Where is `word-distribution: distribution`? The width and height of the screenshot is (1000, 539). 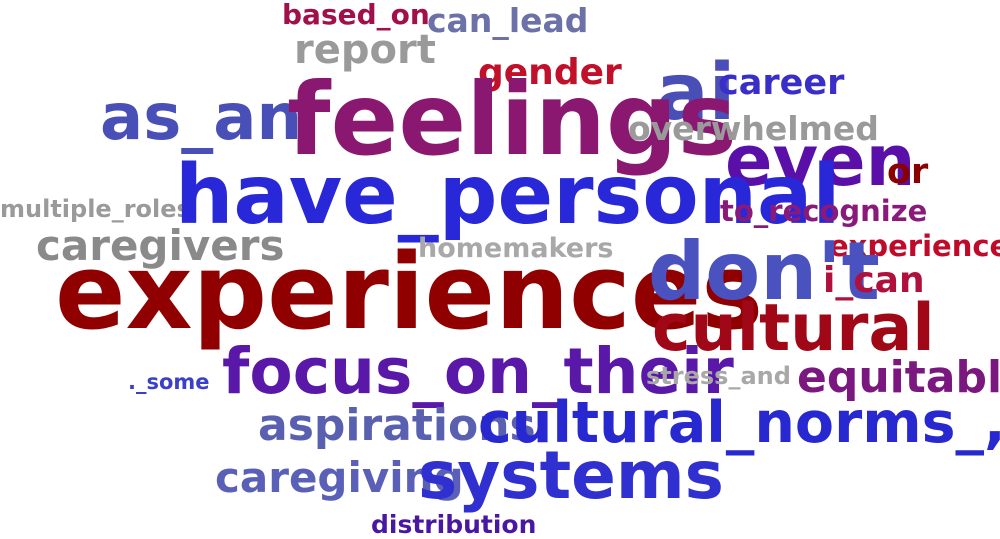 word-distribution: distribution is located at coordinates (454, 524).